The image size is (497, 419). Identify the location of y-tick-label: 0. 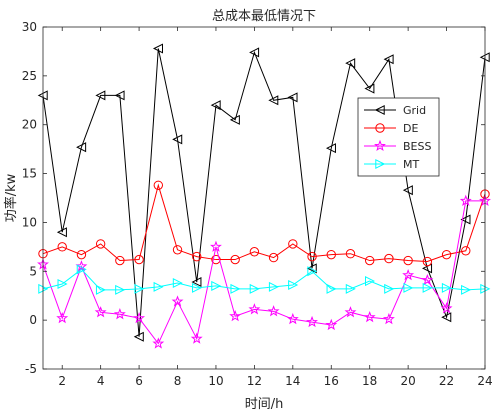
(33, 320).